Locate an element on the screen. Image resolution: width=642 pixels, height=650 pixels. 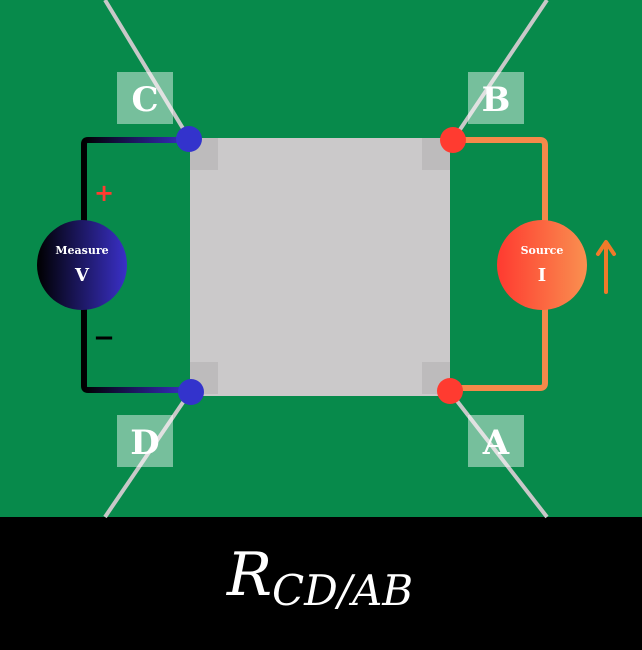
probe-wire-d is located at coordinates (147, 454).